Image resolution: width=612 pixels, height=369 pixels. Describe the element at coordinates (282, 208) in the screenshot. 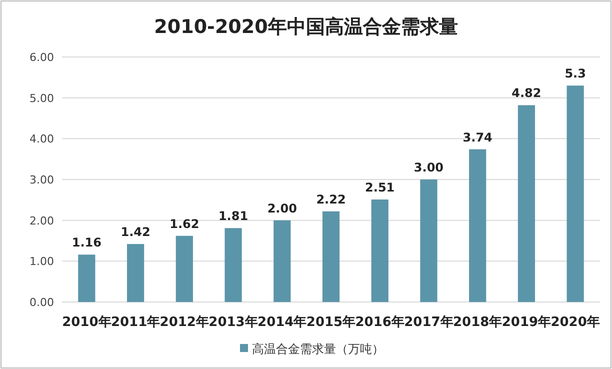

I see `data-label: 2.00` at that location.